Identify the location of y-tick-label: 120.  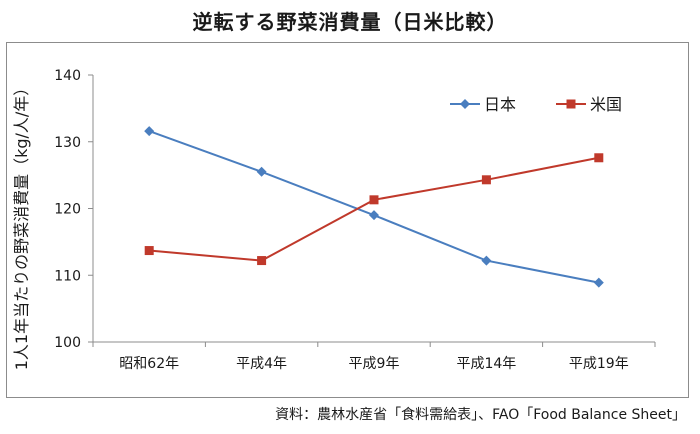
(67, 210).